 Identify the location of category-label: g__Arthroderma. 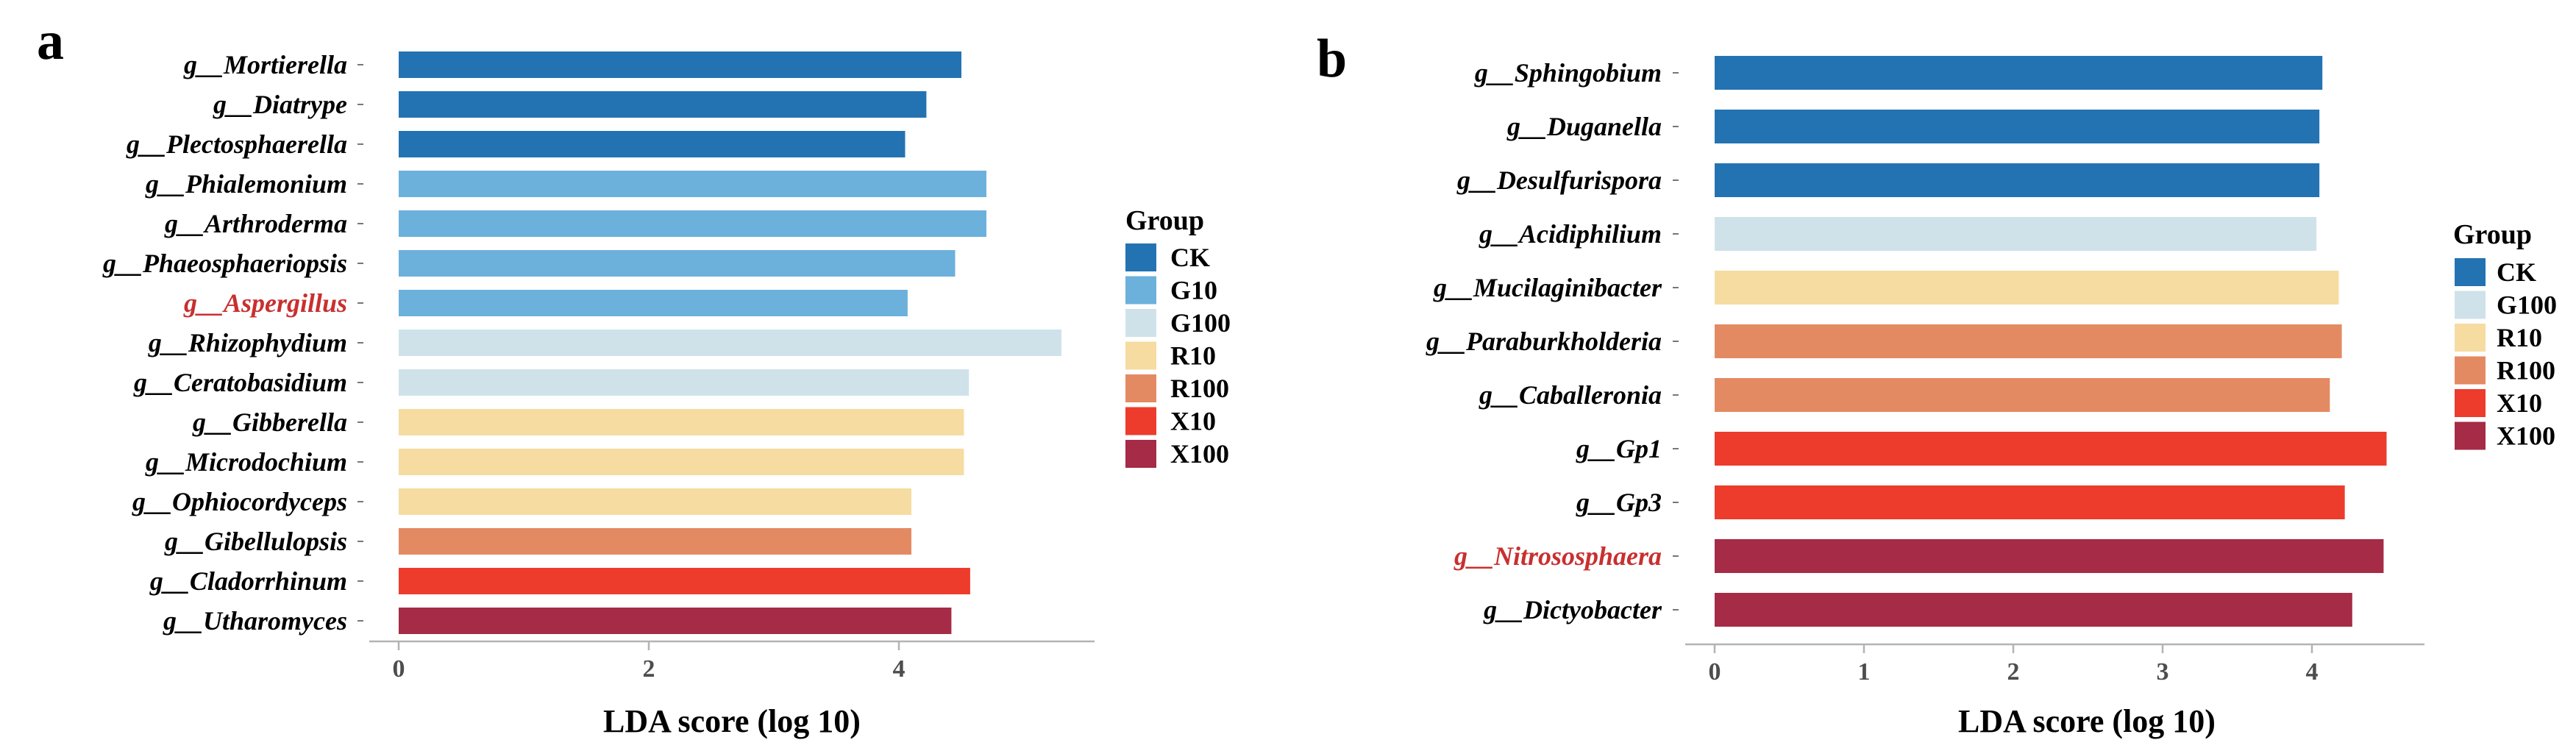
(255, 223).